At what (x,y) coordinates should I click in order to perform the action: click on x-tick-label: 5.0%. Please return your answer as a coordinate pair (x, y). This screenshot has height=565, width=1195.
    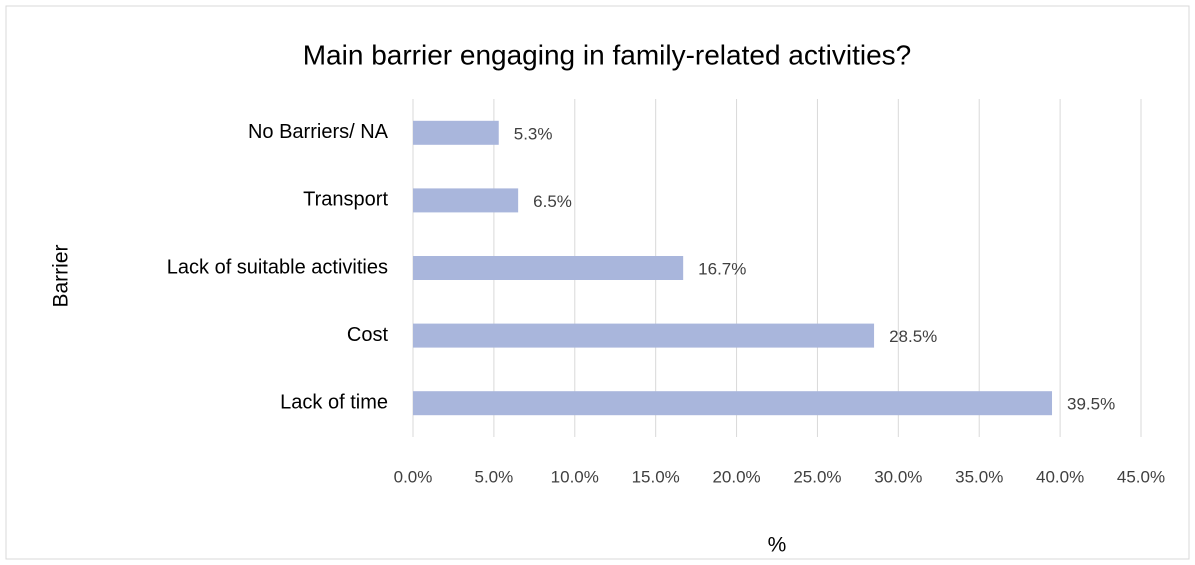
    Looking at the image, I should click on (494, 476).